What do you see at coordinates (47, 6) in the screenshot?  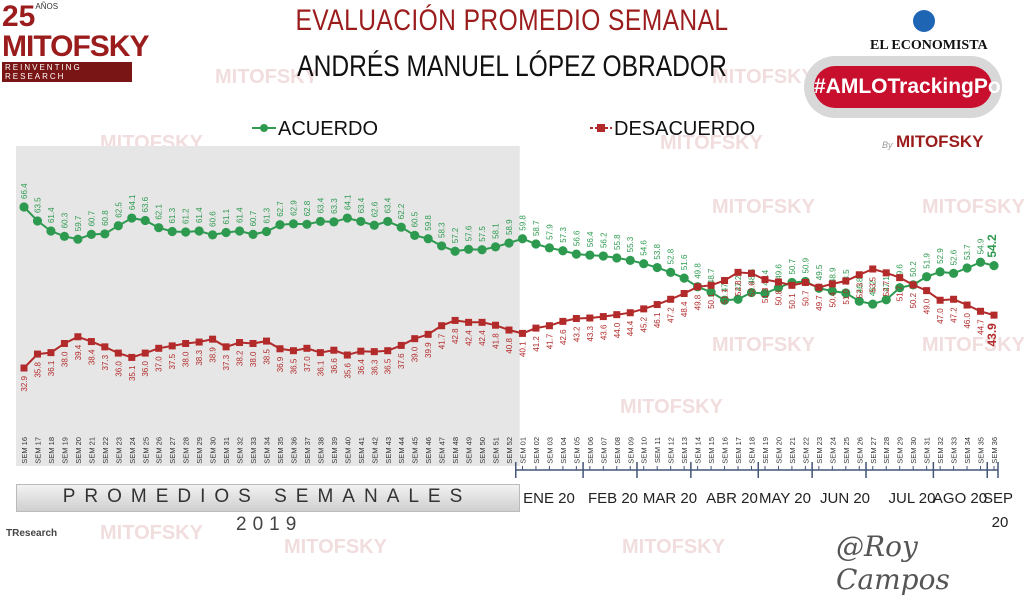 I see `logo-anos: AÑOS` at bounding box center [47, 6].